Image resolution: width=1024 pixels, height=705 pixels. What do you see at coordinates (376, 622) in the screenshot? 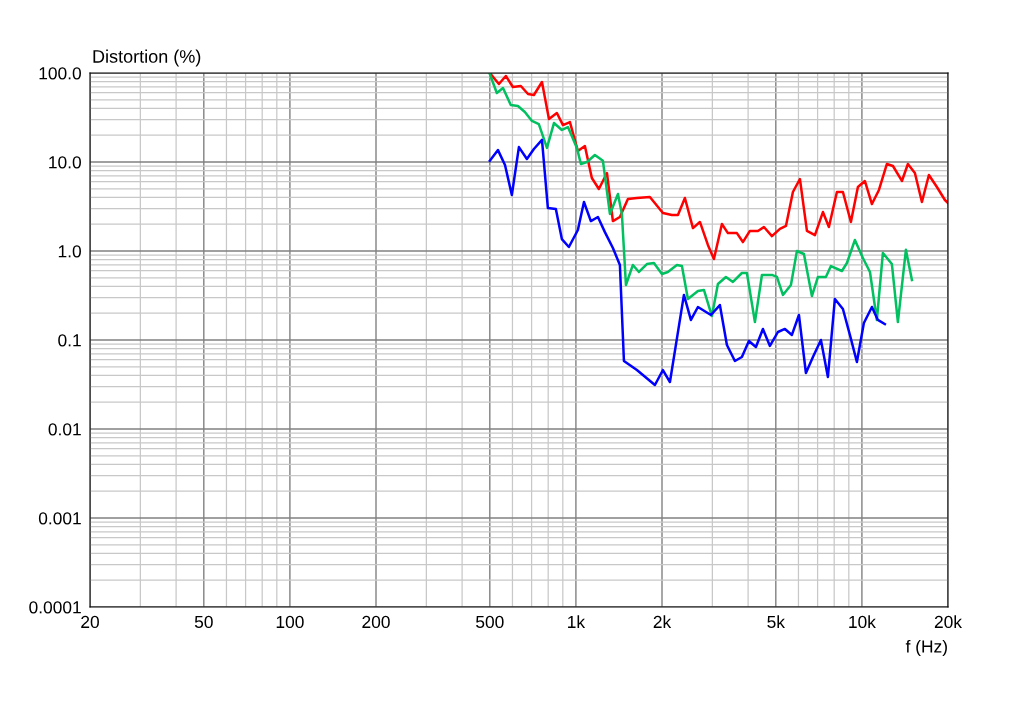
I see `x-tick-label: 200` at bounding box center [376, 622].